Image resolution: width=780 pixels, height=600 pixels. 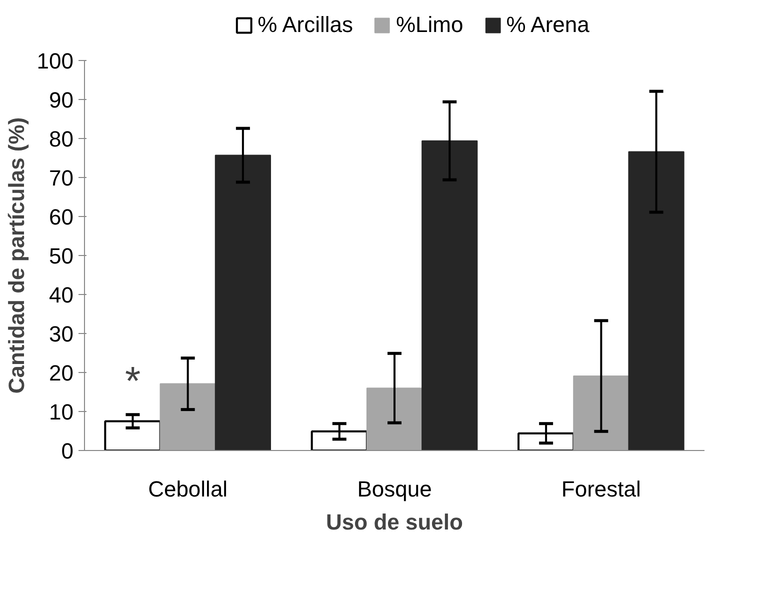 I want to click on legend-label: %Limo, so click(x=430, y=25).